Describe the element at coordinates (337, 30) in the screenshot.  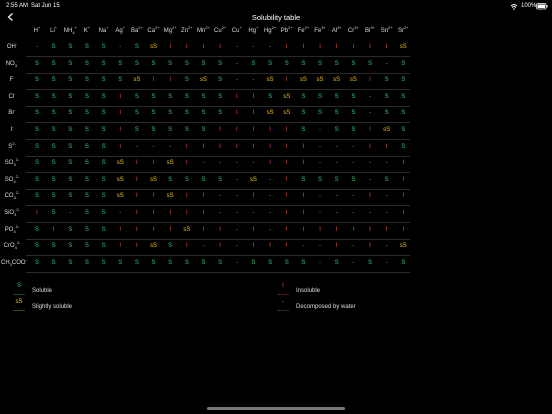
I see `column-header: Al3+` at that location.